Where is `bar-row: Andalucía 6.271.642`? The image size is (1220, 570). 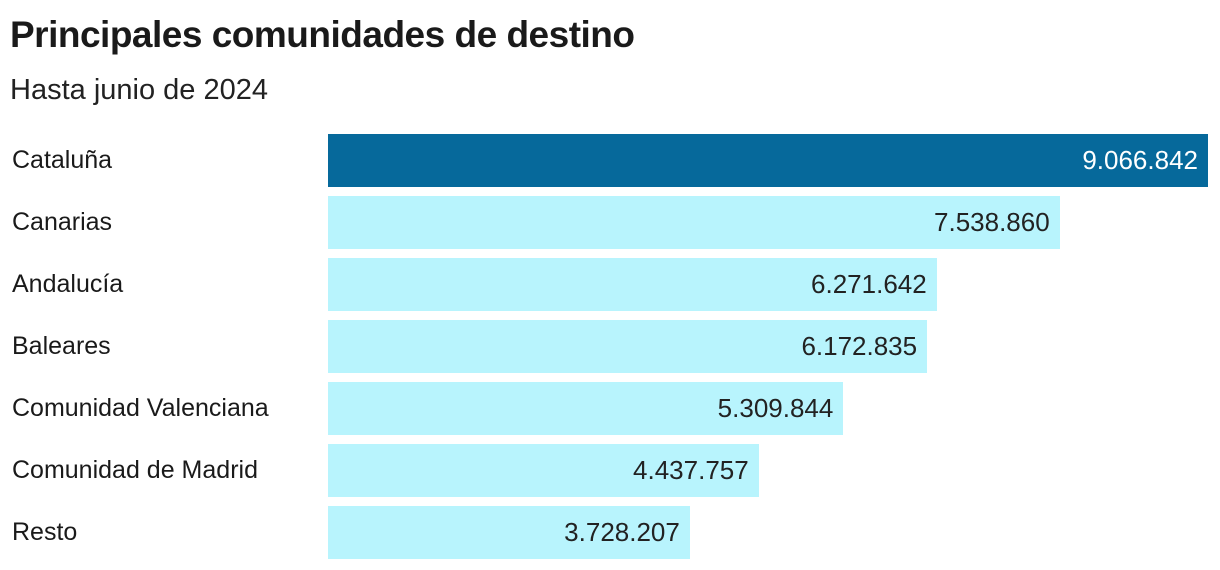 bar-row: Andalucía 6.271.642 is located at coordinates (610, 284).